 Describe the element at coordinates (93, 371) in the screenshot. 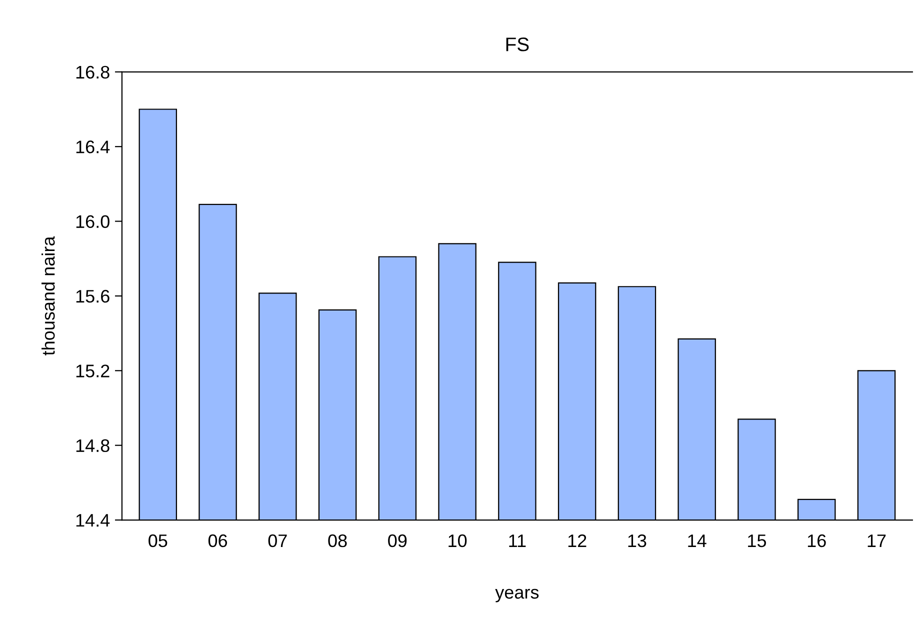

I see `y-tick-label: 15.2` at that location.